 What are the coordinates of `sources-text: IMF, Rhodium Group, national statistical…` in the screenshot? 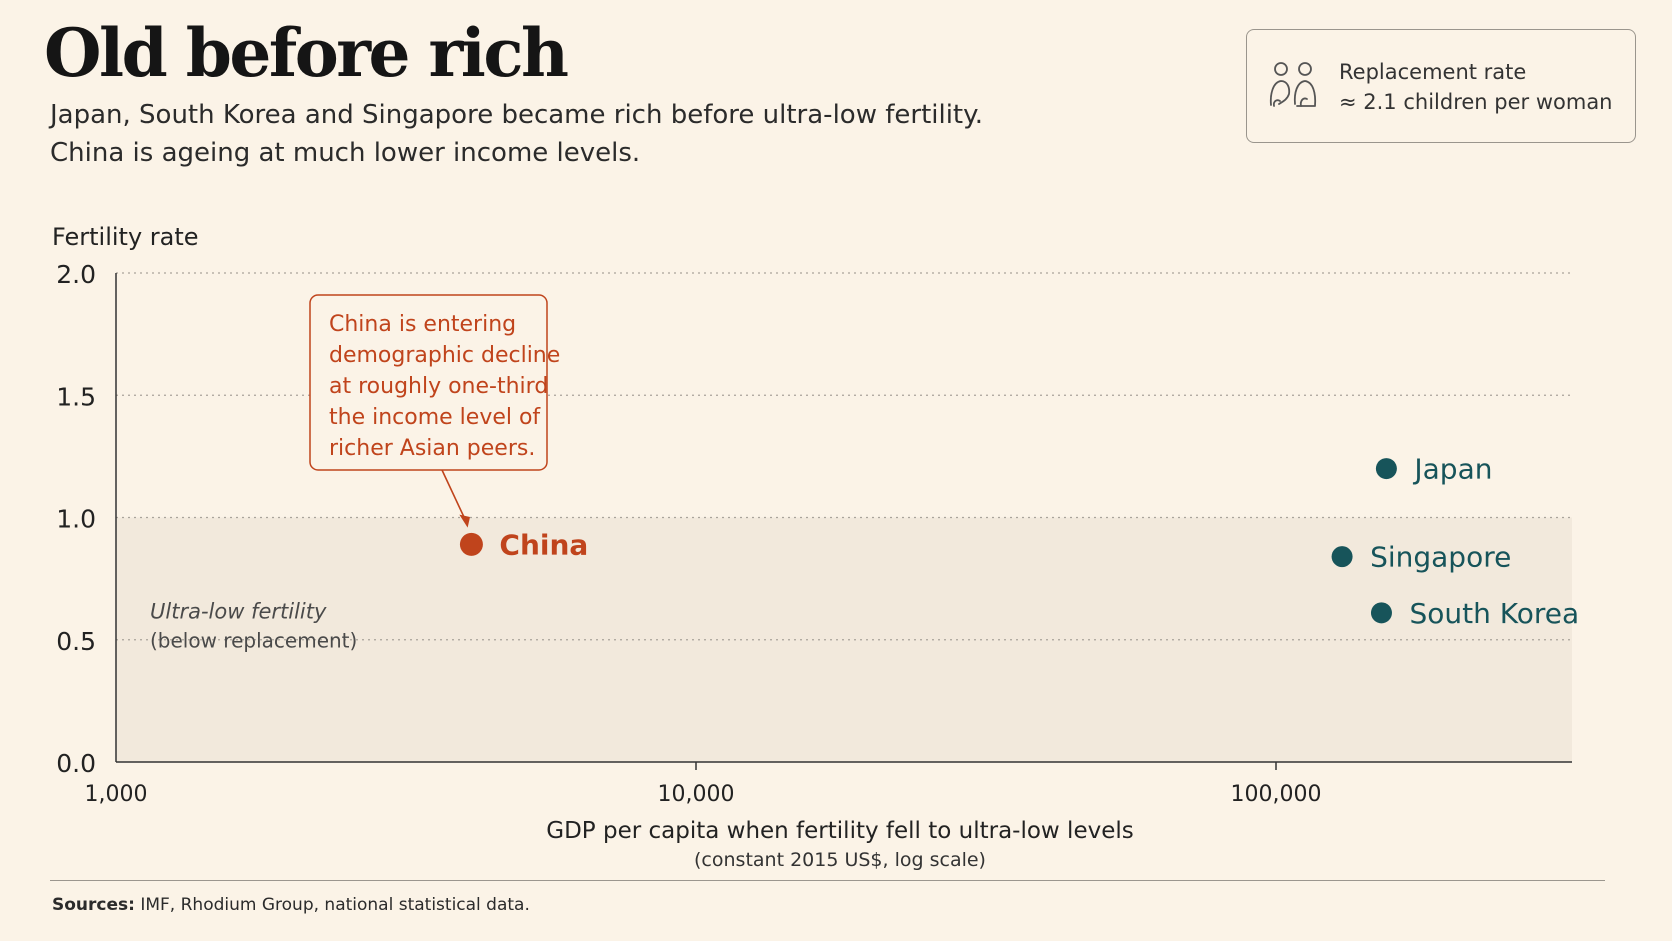 It's located at (335, 905).